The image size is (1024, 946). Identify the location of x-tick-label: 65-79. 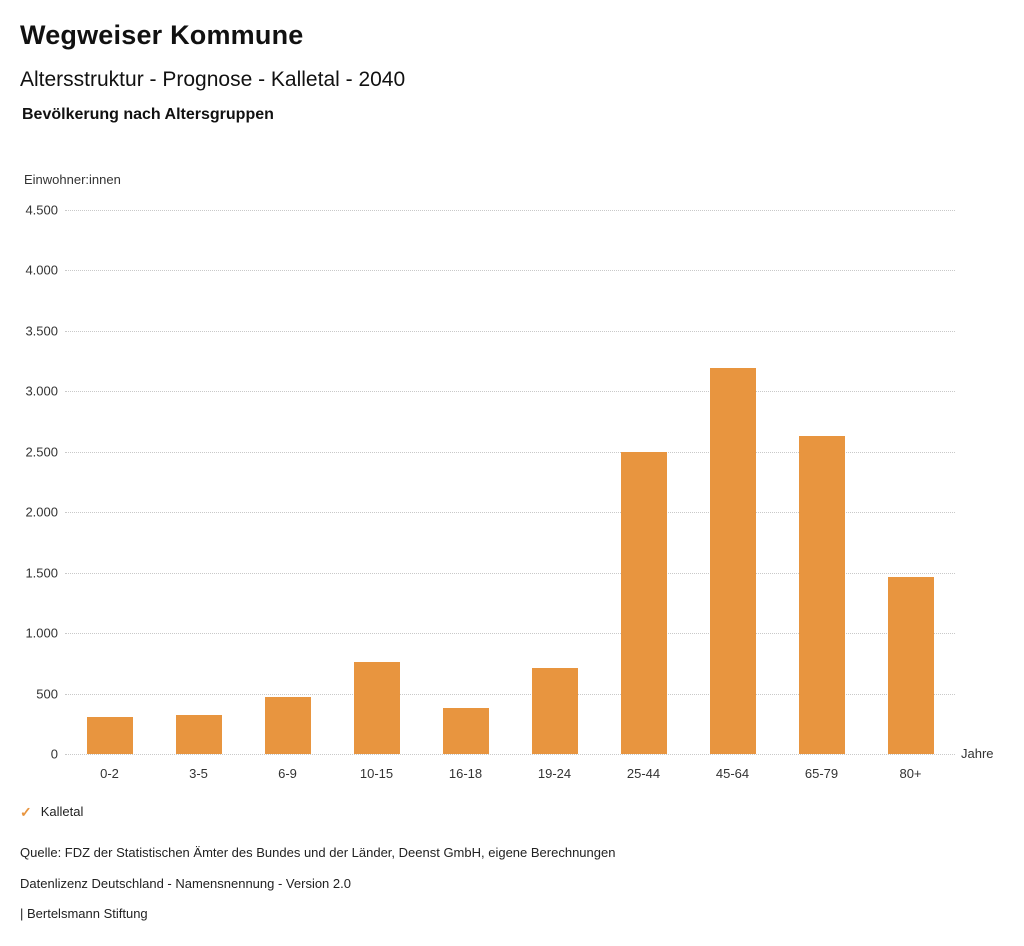
(821, 773).